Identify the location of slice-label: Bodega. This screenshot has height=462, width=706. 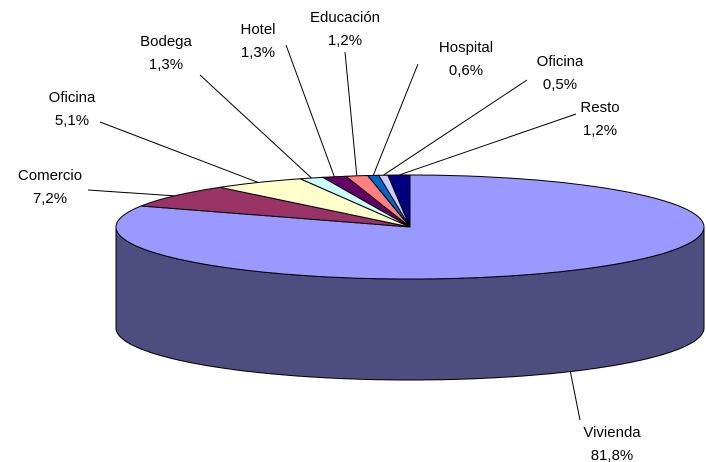
(166, 41).